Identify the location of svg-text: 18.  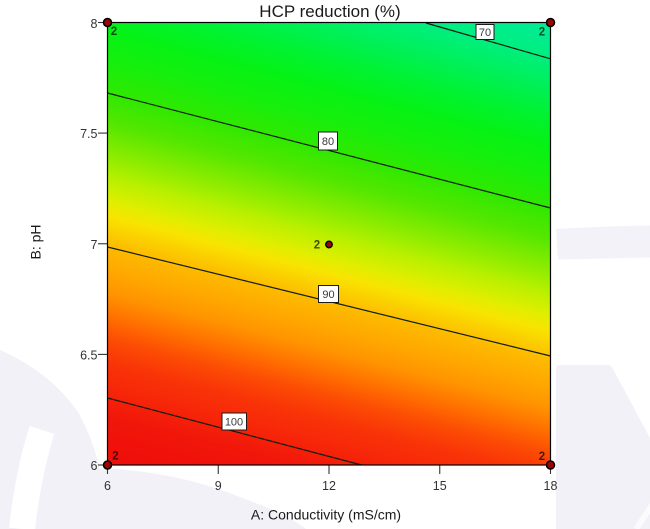
(551, 486).